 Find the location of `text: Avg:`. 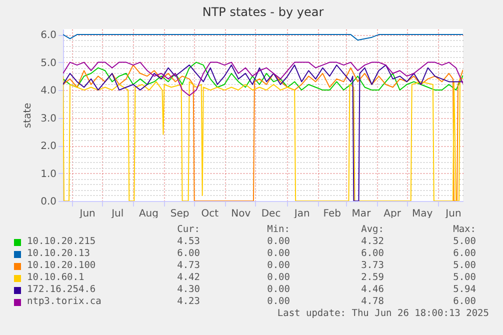

text: Avg: is located at coordinates (372, 230).